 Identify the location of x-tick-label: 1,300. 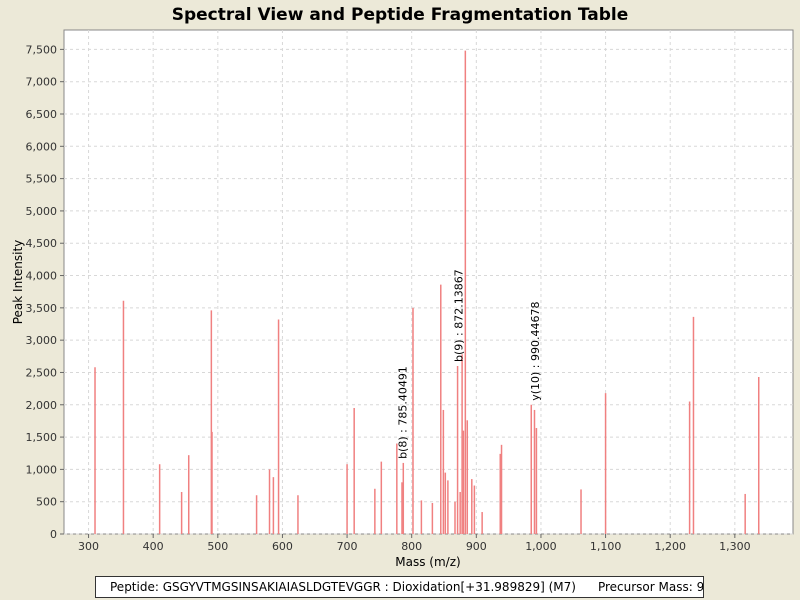
(735, 546).